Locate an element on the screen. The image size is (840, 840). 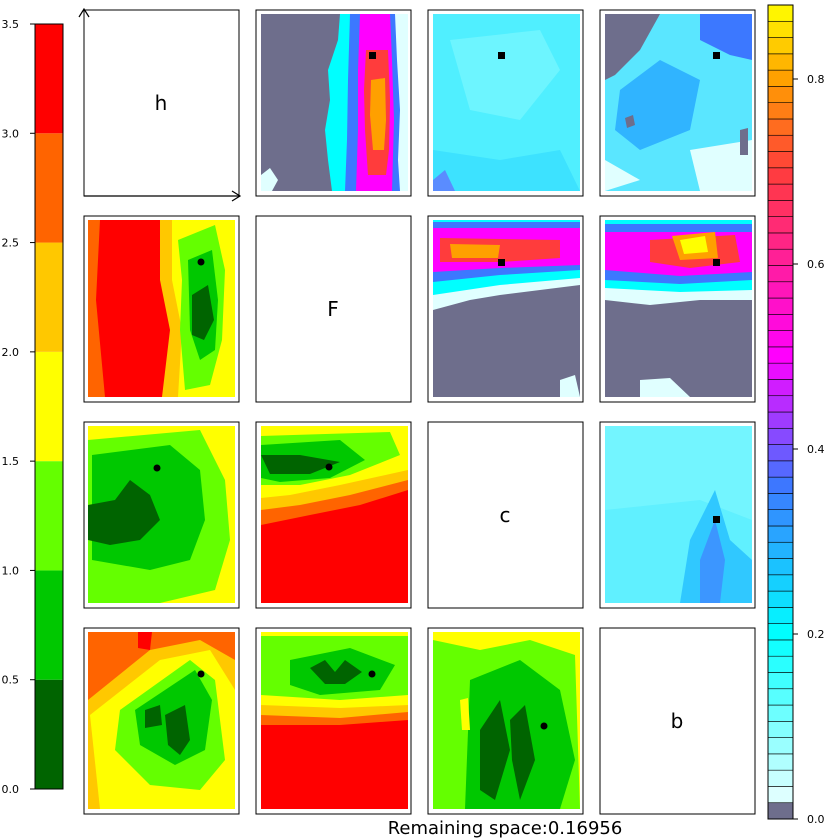
right-colorbar-tick-label: 0.6 is located at coordinates (816, 264).